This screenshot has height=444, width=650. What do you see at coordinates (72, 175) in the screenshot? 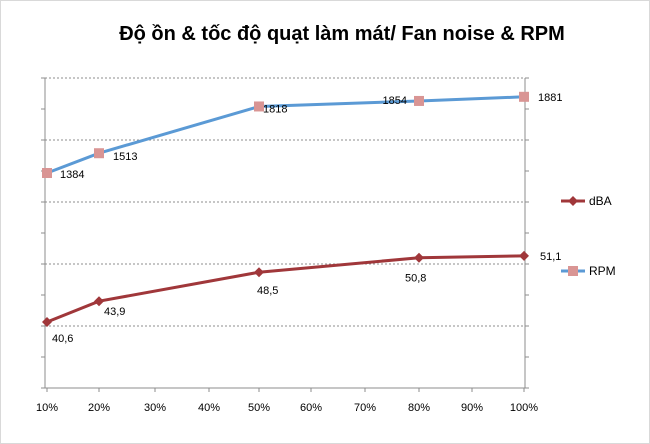
I see `data-label-rpm: 1384` at bounding box center [72, 175].